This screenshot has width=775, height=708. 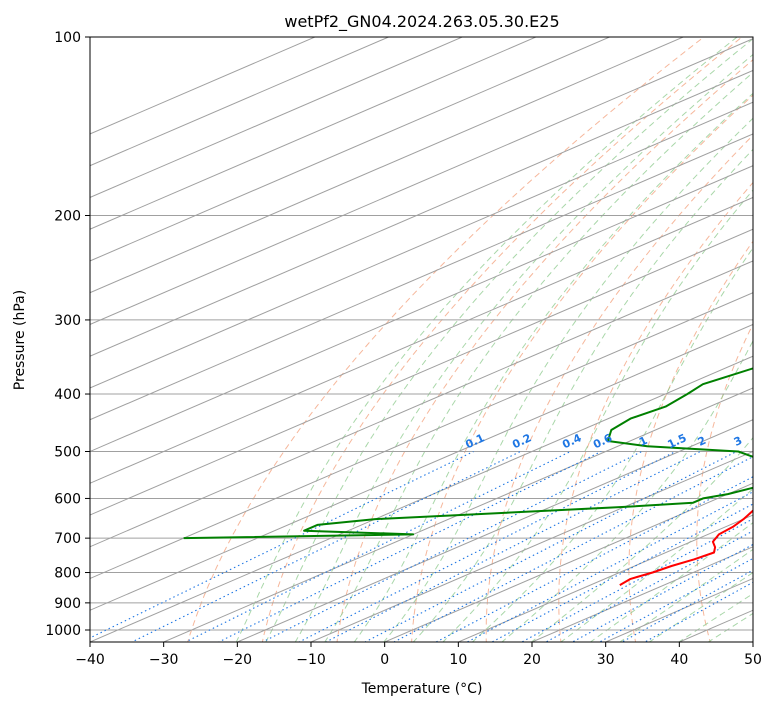 What do you see at coordinates (63, 631) in the screenshot?
I see `y-tick-label: 1000` at bounding box center [63, 631].